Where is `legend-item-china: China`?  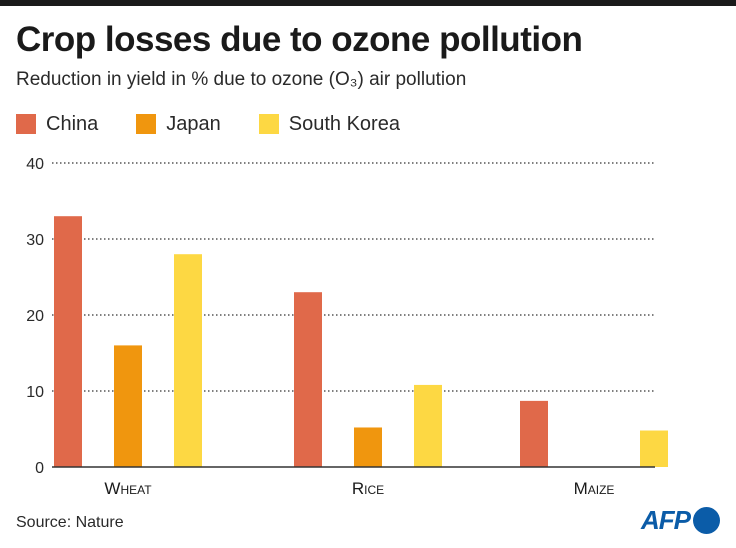 legend-item-china: China is located at coordinates (57, 124).